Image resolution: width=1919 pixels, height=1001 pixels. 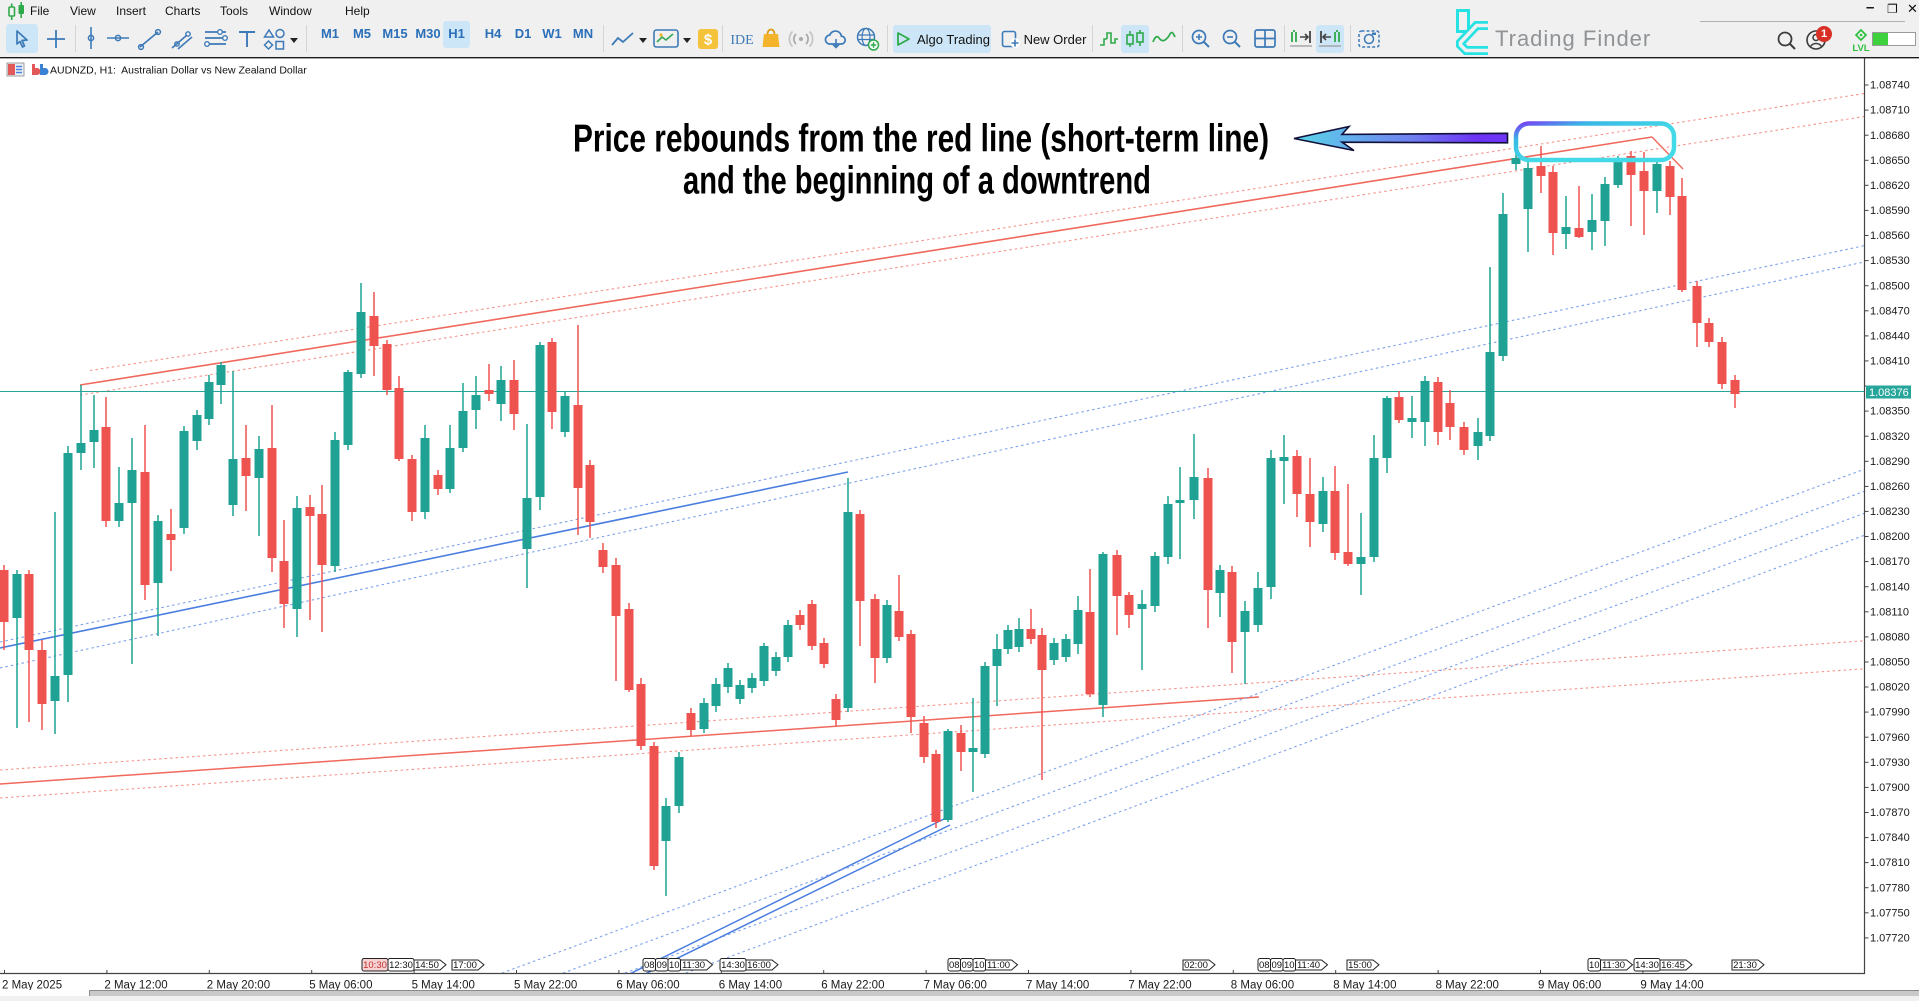 I want to click on svg-text: 11:00, so click(x=998, y=965).